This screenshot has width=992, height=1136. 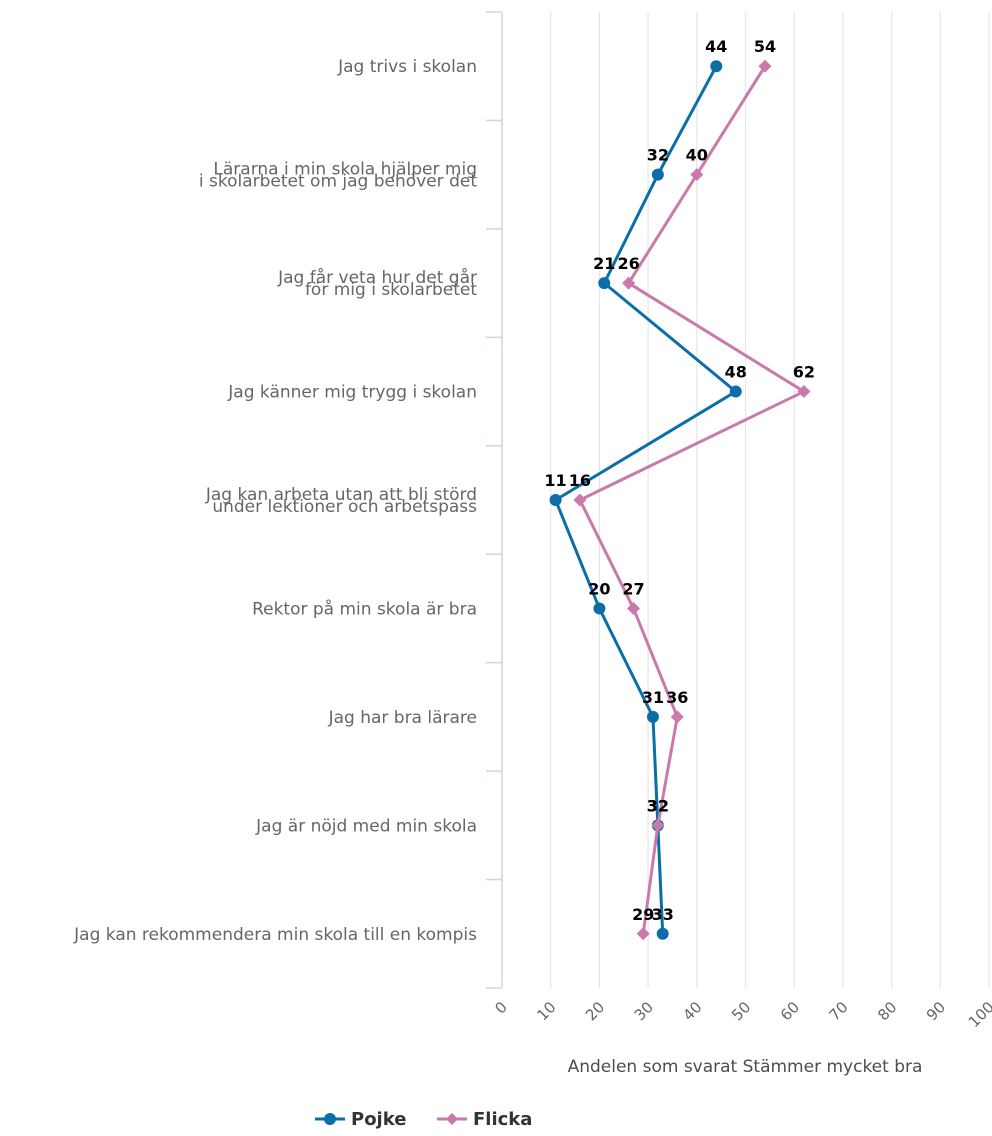 I want to click on data-label-flicka: 32, so click(x=658, y=805).